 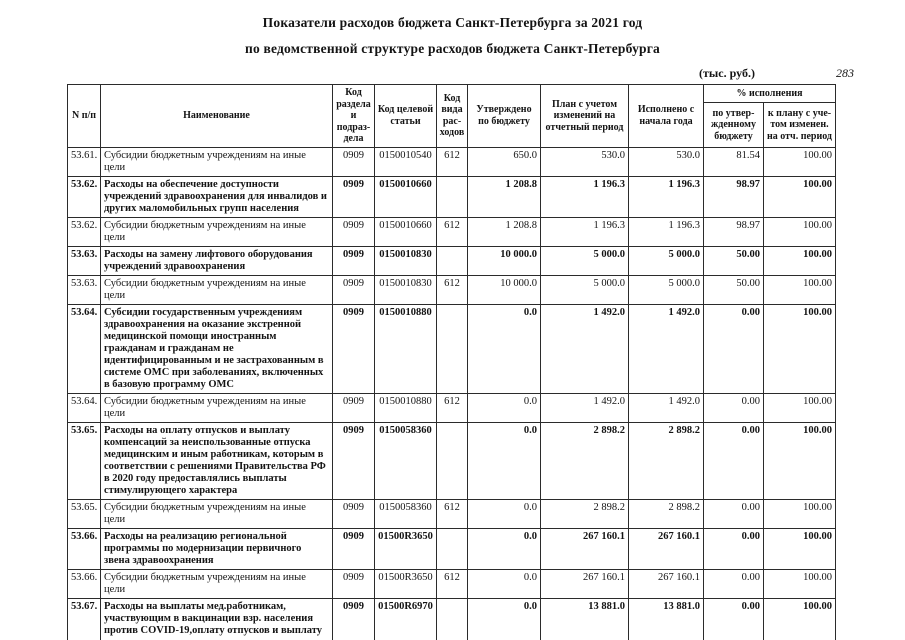 I want to click on row-executed: 13 881.0, so click(x=666, y=618).